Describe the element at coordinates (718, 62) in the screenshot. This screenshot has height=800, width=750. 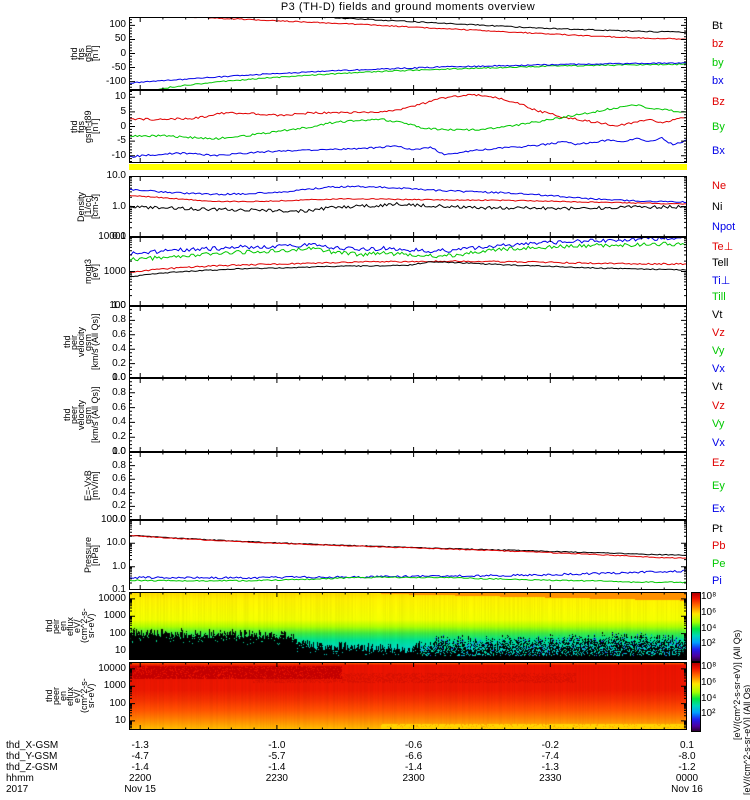
I see `legend-by: by` at that location.